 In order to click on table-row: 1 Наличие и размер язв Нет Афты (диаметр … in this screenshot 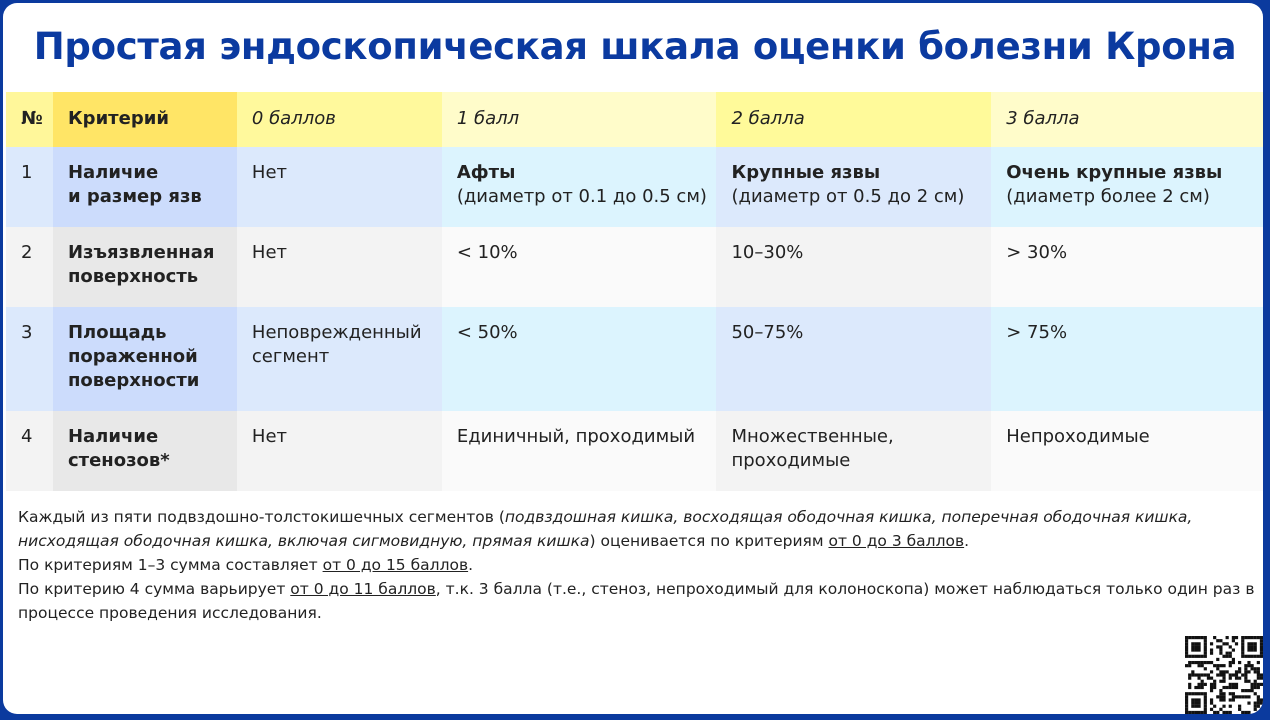, I will do `click(634, 187)`.